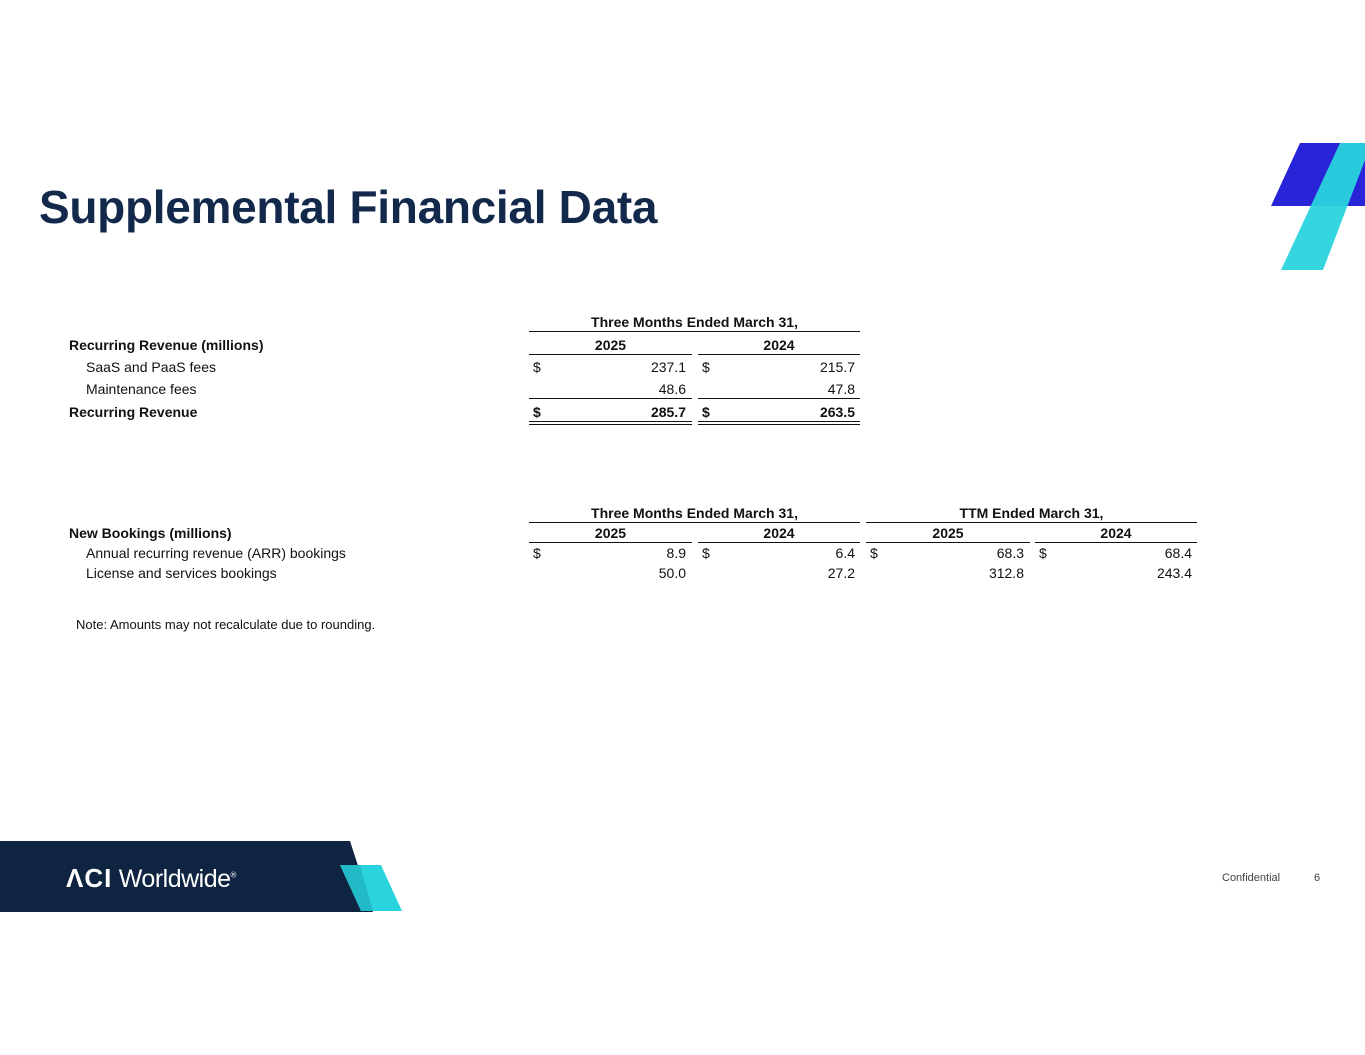 The width and height of the screenshot is (1365, 1055). Describe the element at coordinates (1031, 513) in the screenshot. I see `period-header: TTM Ended March 31,` at that location.